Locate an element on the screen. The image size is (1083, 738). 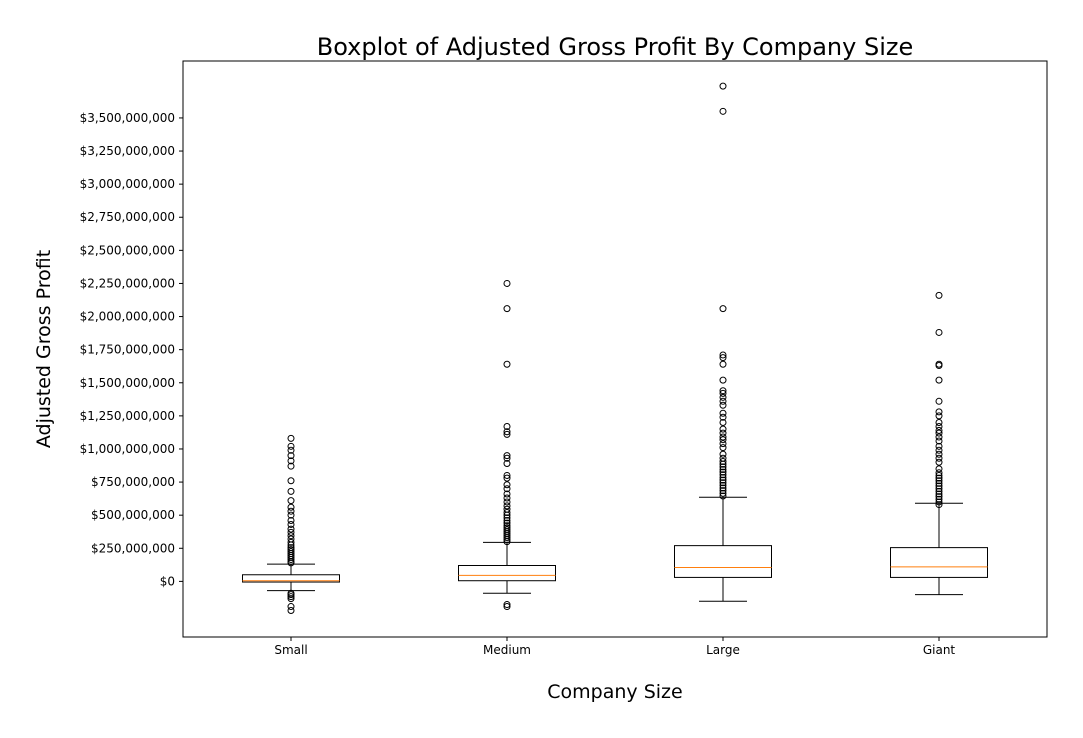
x-axis: Small Medium Large Giant is located at coordinates (614, 647).